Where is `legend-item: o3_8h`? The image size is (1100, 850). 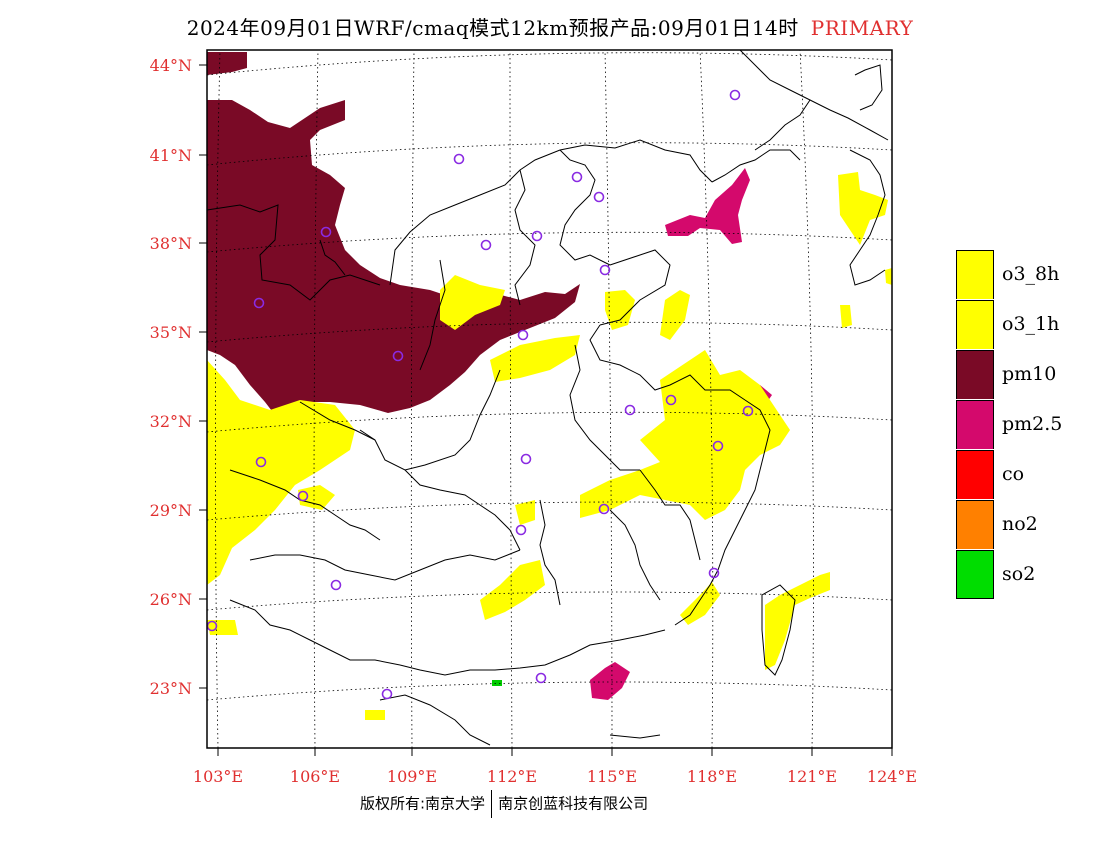 legend-item: o3_8h is located at coordinates (1009, 274).